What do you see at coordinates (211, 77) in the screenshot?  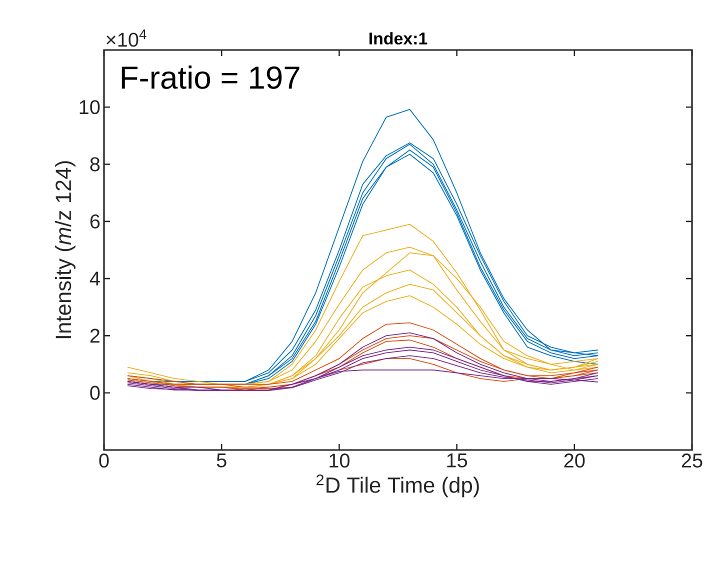 I see `annotation: F-ratio = 197` at bounding box center [211, 77].